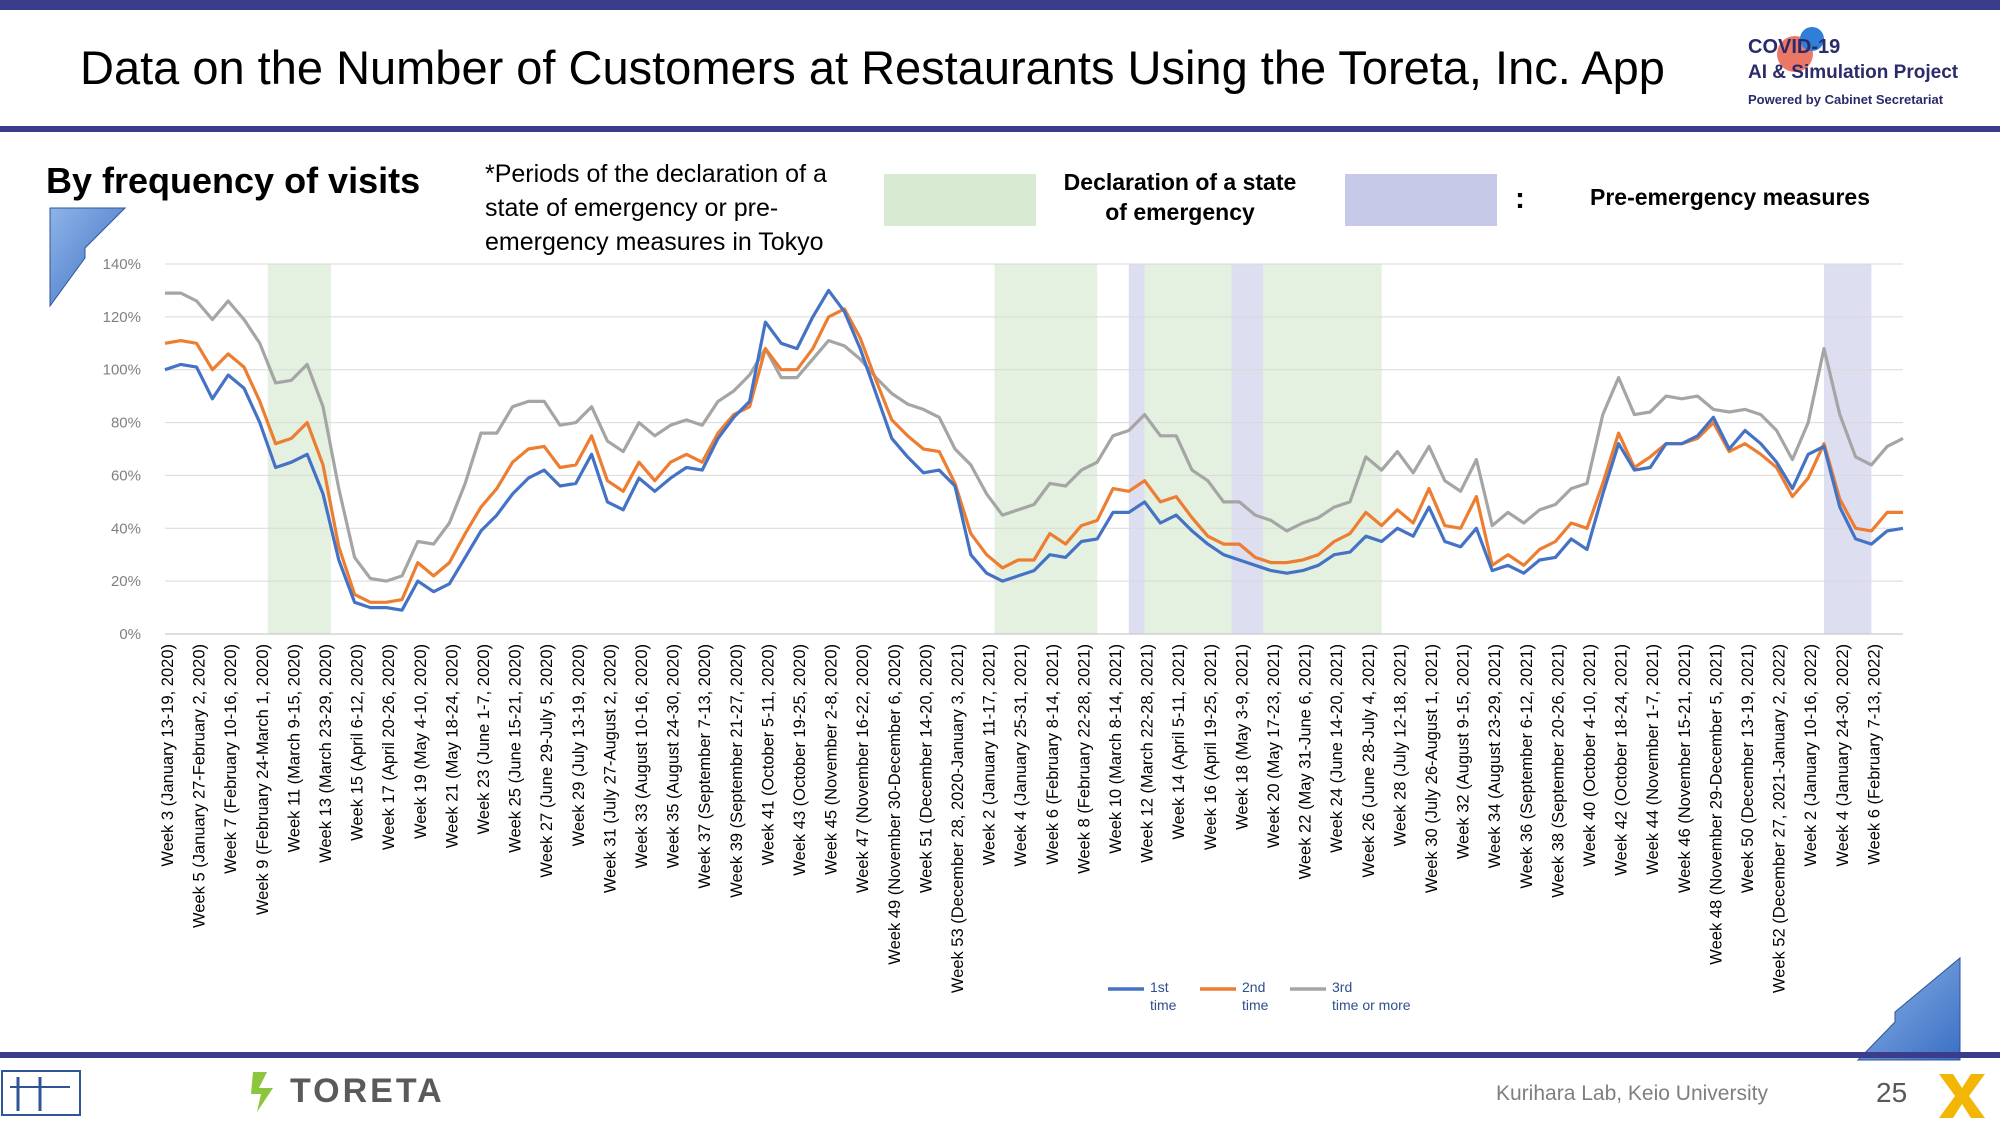 The image size is (2000, 1125). Describe the element at coordinates (326, 753) in the screenshot. I see `x-tick-label: Week 13 (March 23-29, 2020)` at that location.